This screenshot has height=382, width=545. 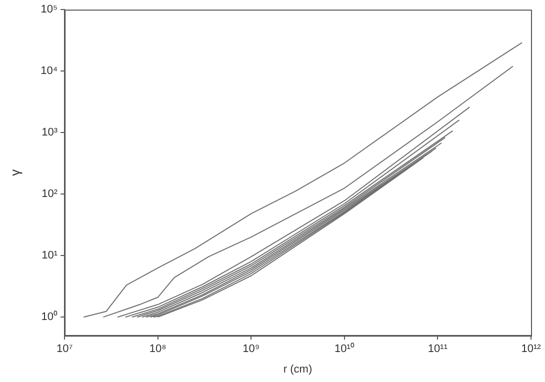 What do you see at coordinates (344, 349) in the screenshot?
I see `x-tick-label: 10¹⁰` at bounding box center [344, 349].